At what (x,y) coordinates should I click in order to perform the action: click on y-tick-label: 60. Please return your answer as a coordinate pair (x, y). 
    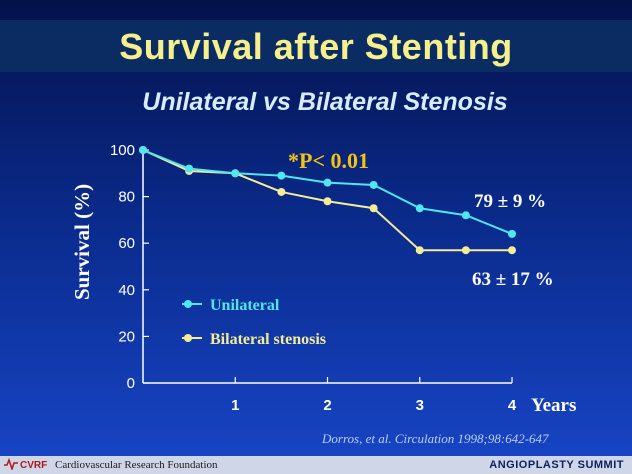
    Looking at the image, I should click on (126, 243).